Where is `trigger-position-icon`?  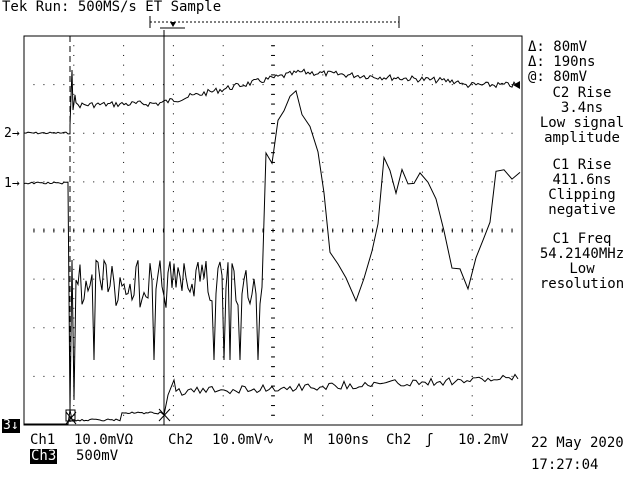
trigger-position-icon is located at coordinates (173, 24).